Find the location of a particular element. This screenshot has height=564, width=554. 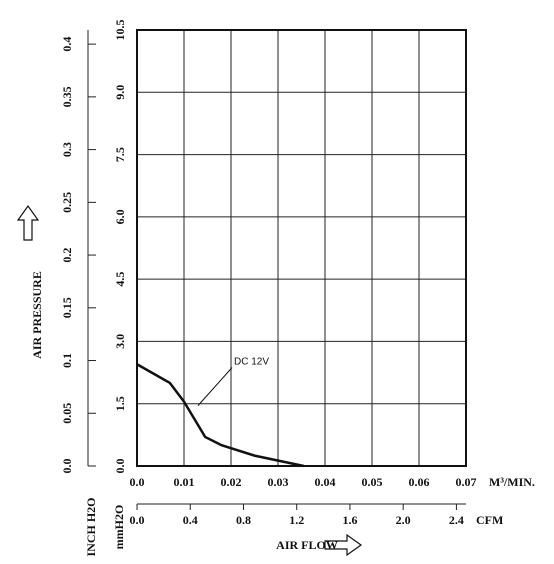

y2-unit: INCH H2O is located at coordinates (91, 526).